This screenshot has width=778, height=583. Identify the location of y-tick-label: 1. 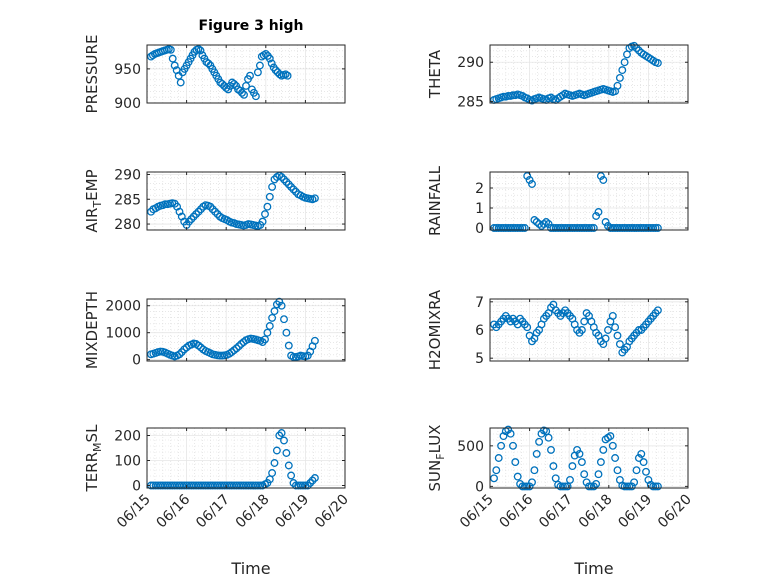
(479, 209).